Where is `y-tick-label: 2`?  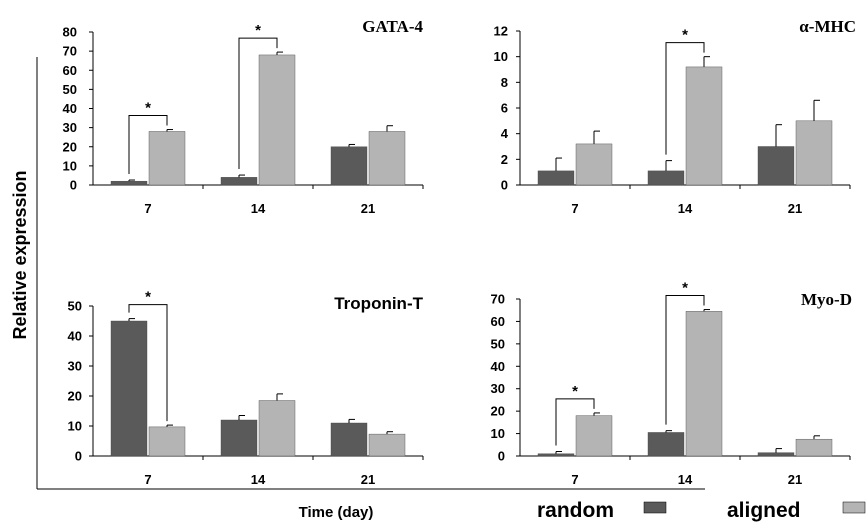
y-tick-label: 2 is located at coordinates (504, 159).